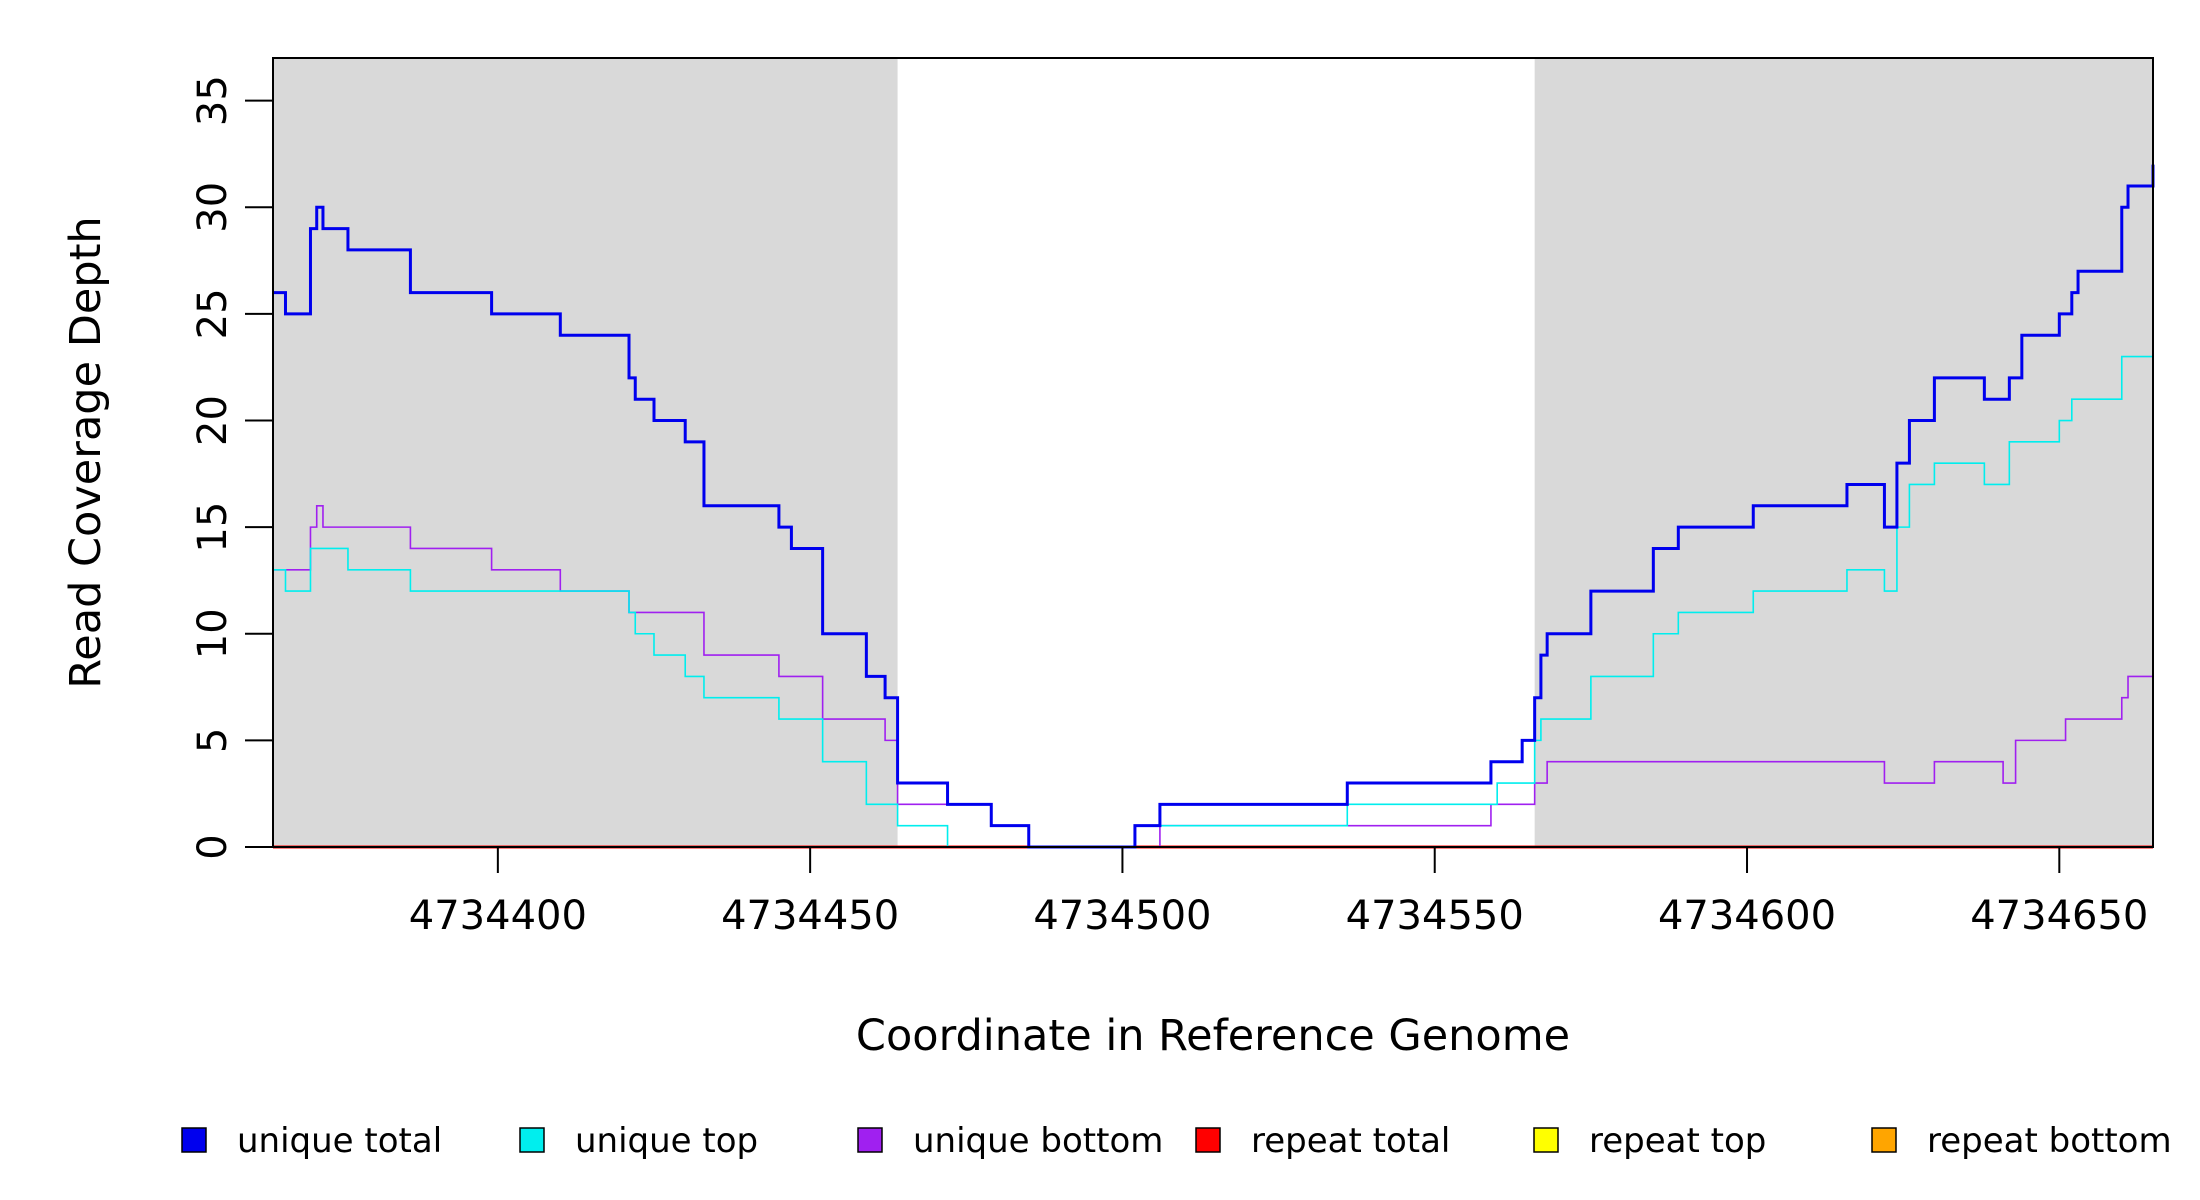  Describe the element at coordinates (1208, 1140) in the screenshot. I see `legend-swatch-repeat-total` at that location.